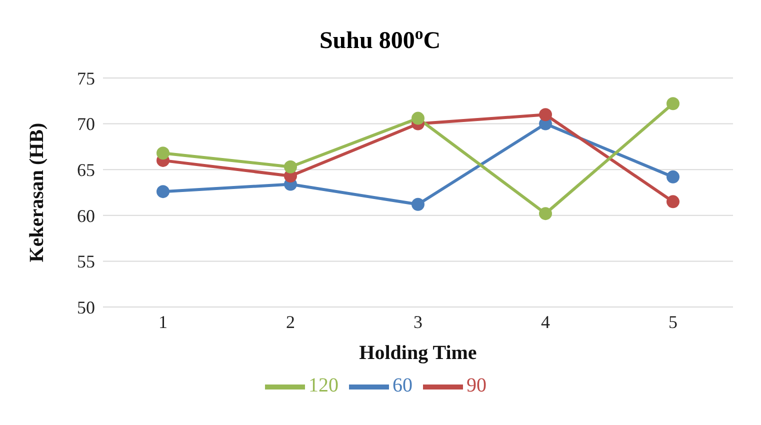  Describe the element at coordinates (402, 385) in the screenshot. I see `legend-label: 60` at that location.